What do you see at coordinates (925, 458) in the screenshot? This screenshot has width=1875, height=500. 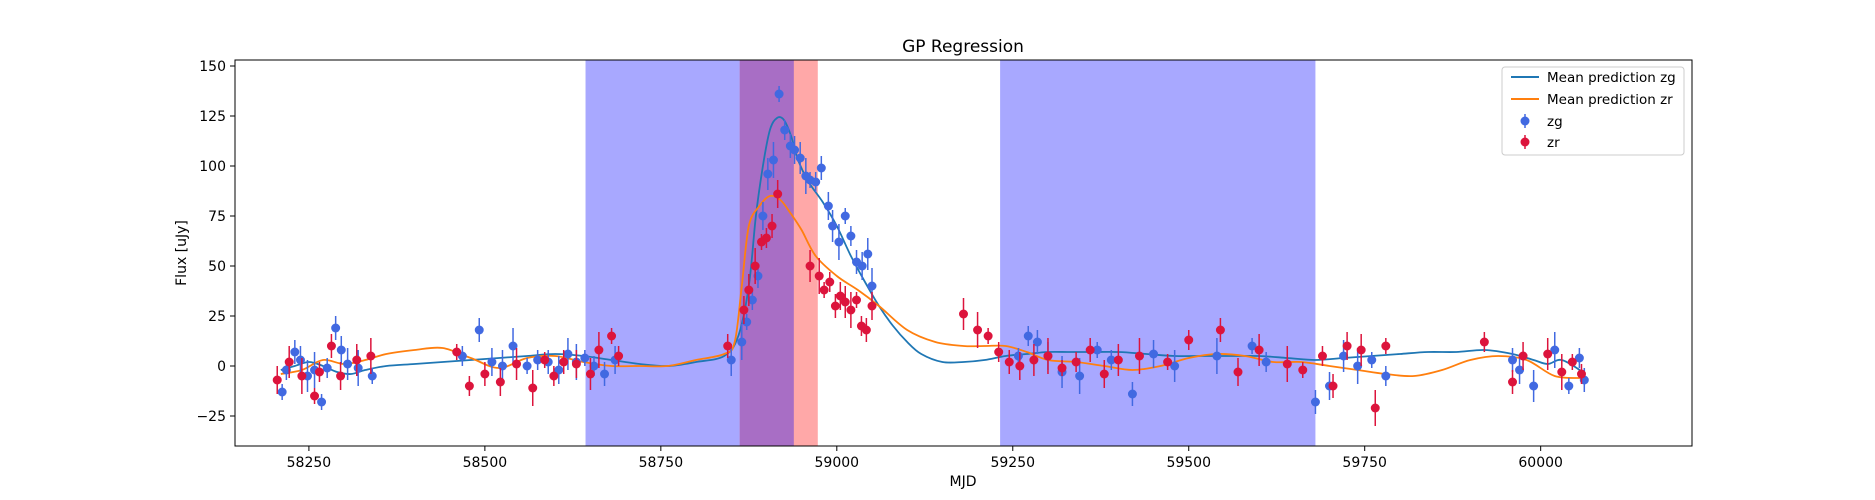 I see `x-axis-ticks: 58250 58500 58750 59000 59250 59500 59750 60000` at bounding box center [925, 458].